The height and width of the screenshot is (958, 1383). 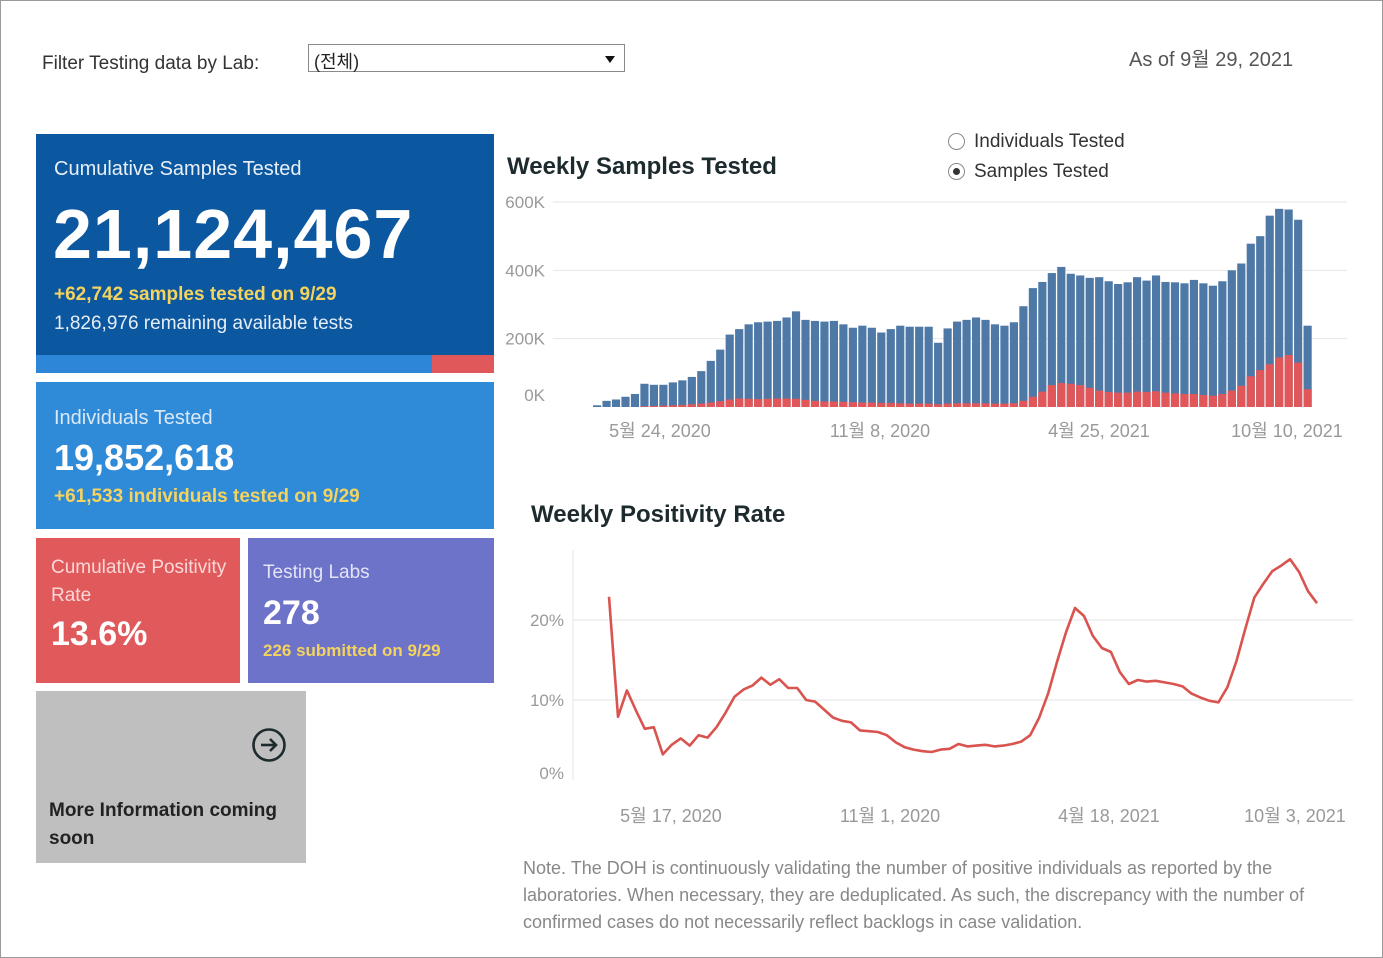 I want to click on remaining-tests: 1,826,976 remaining available tests, so click(x=203, y=323).